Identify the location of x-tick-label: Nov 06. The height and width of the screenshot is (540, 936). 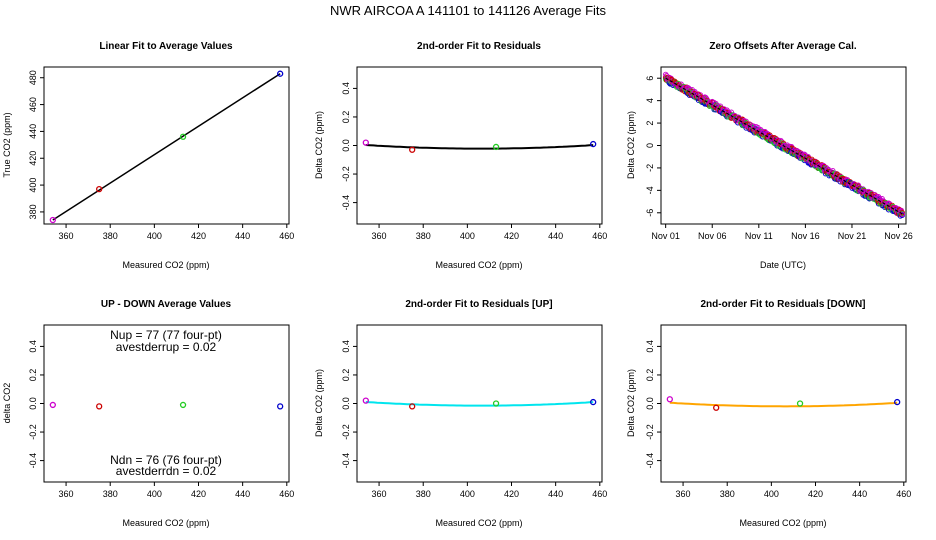
(712, 236).